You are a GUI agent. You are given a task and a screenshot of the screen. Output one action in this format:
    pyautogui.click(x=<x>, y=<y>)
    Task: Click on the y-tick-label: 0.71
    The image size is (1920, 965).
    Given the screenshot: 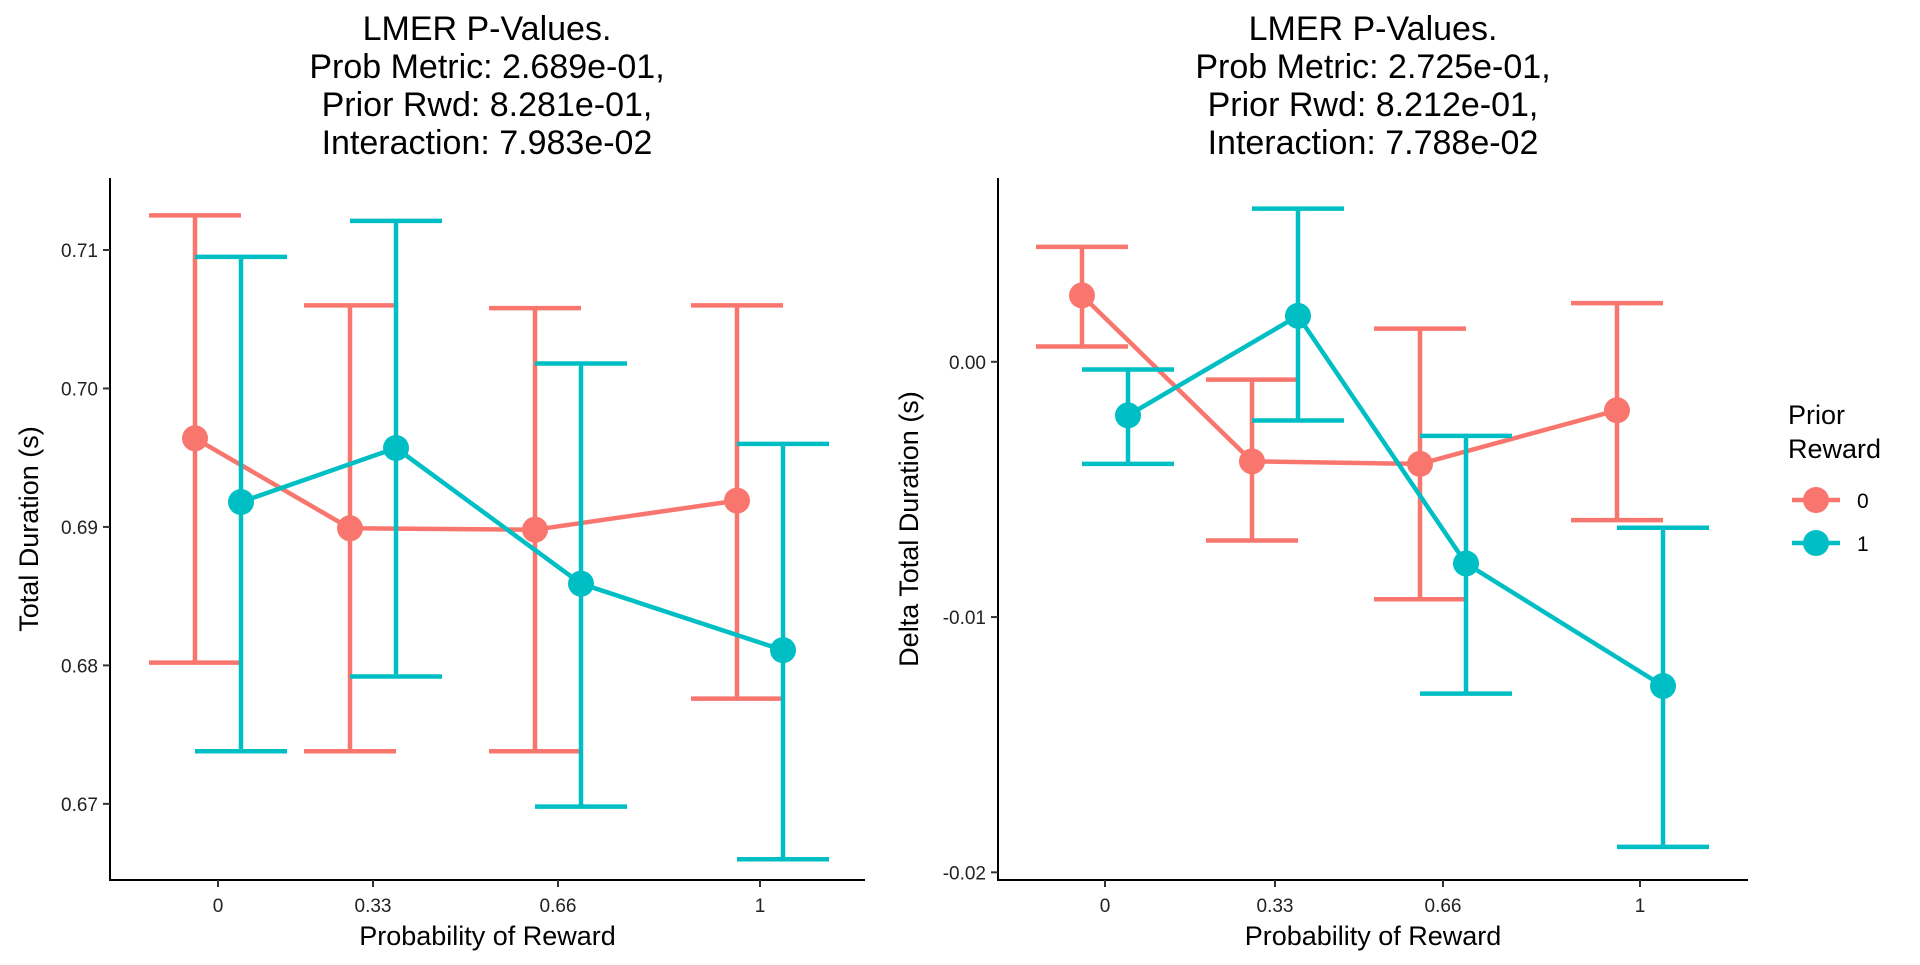 What is the action you would take?
    pyautogui.click(x=79, y=251)
    